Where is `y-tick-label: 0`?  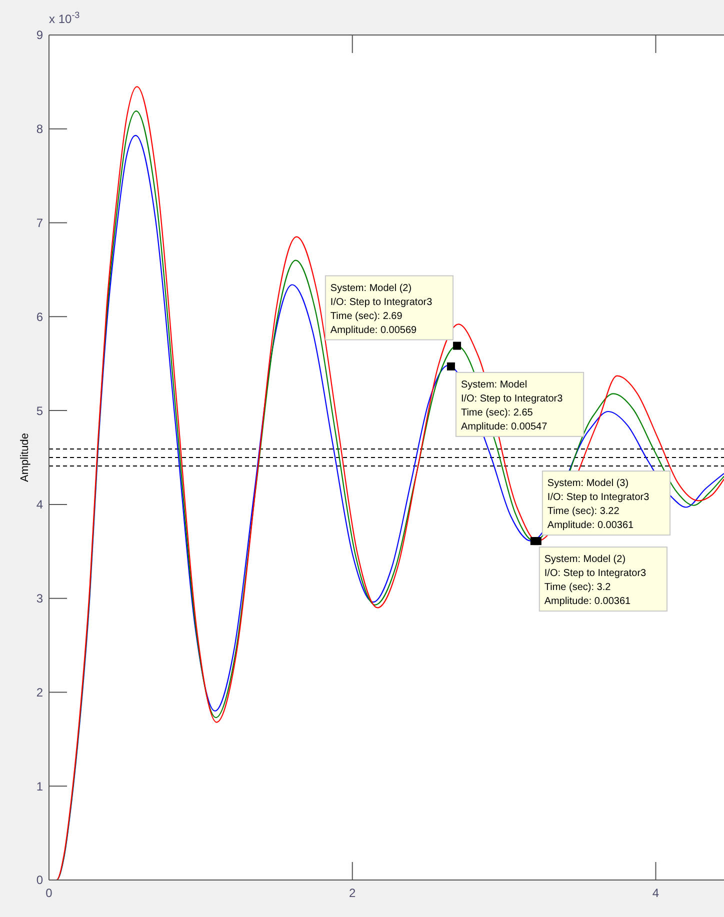 y-tick-label: 0 is located at coordinates (40, 880).